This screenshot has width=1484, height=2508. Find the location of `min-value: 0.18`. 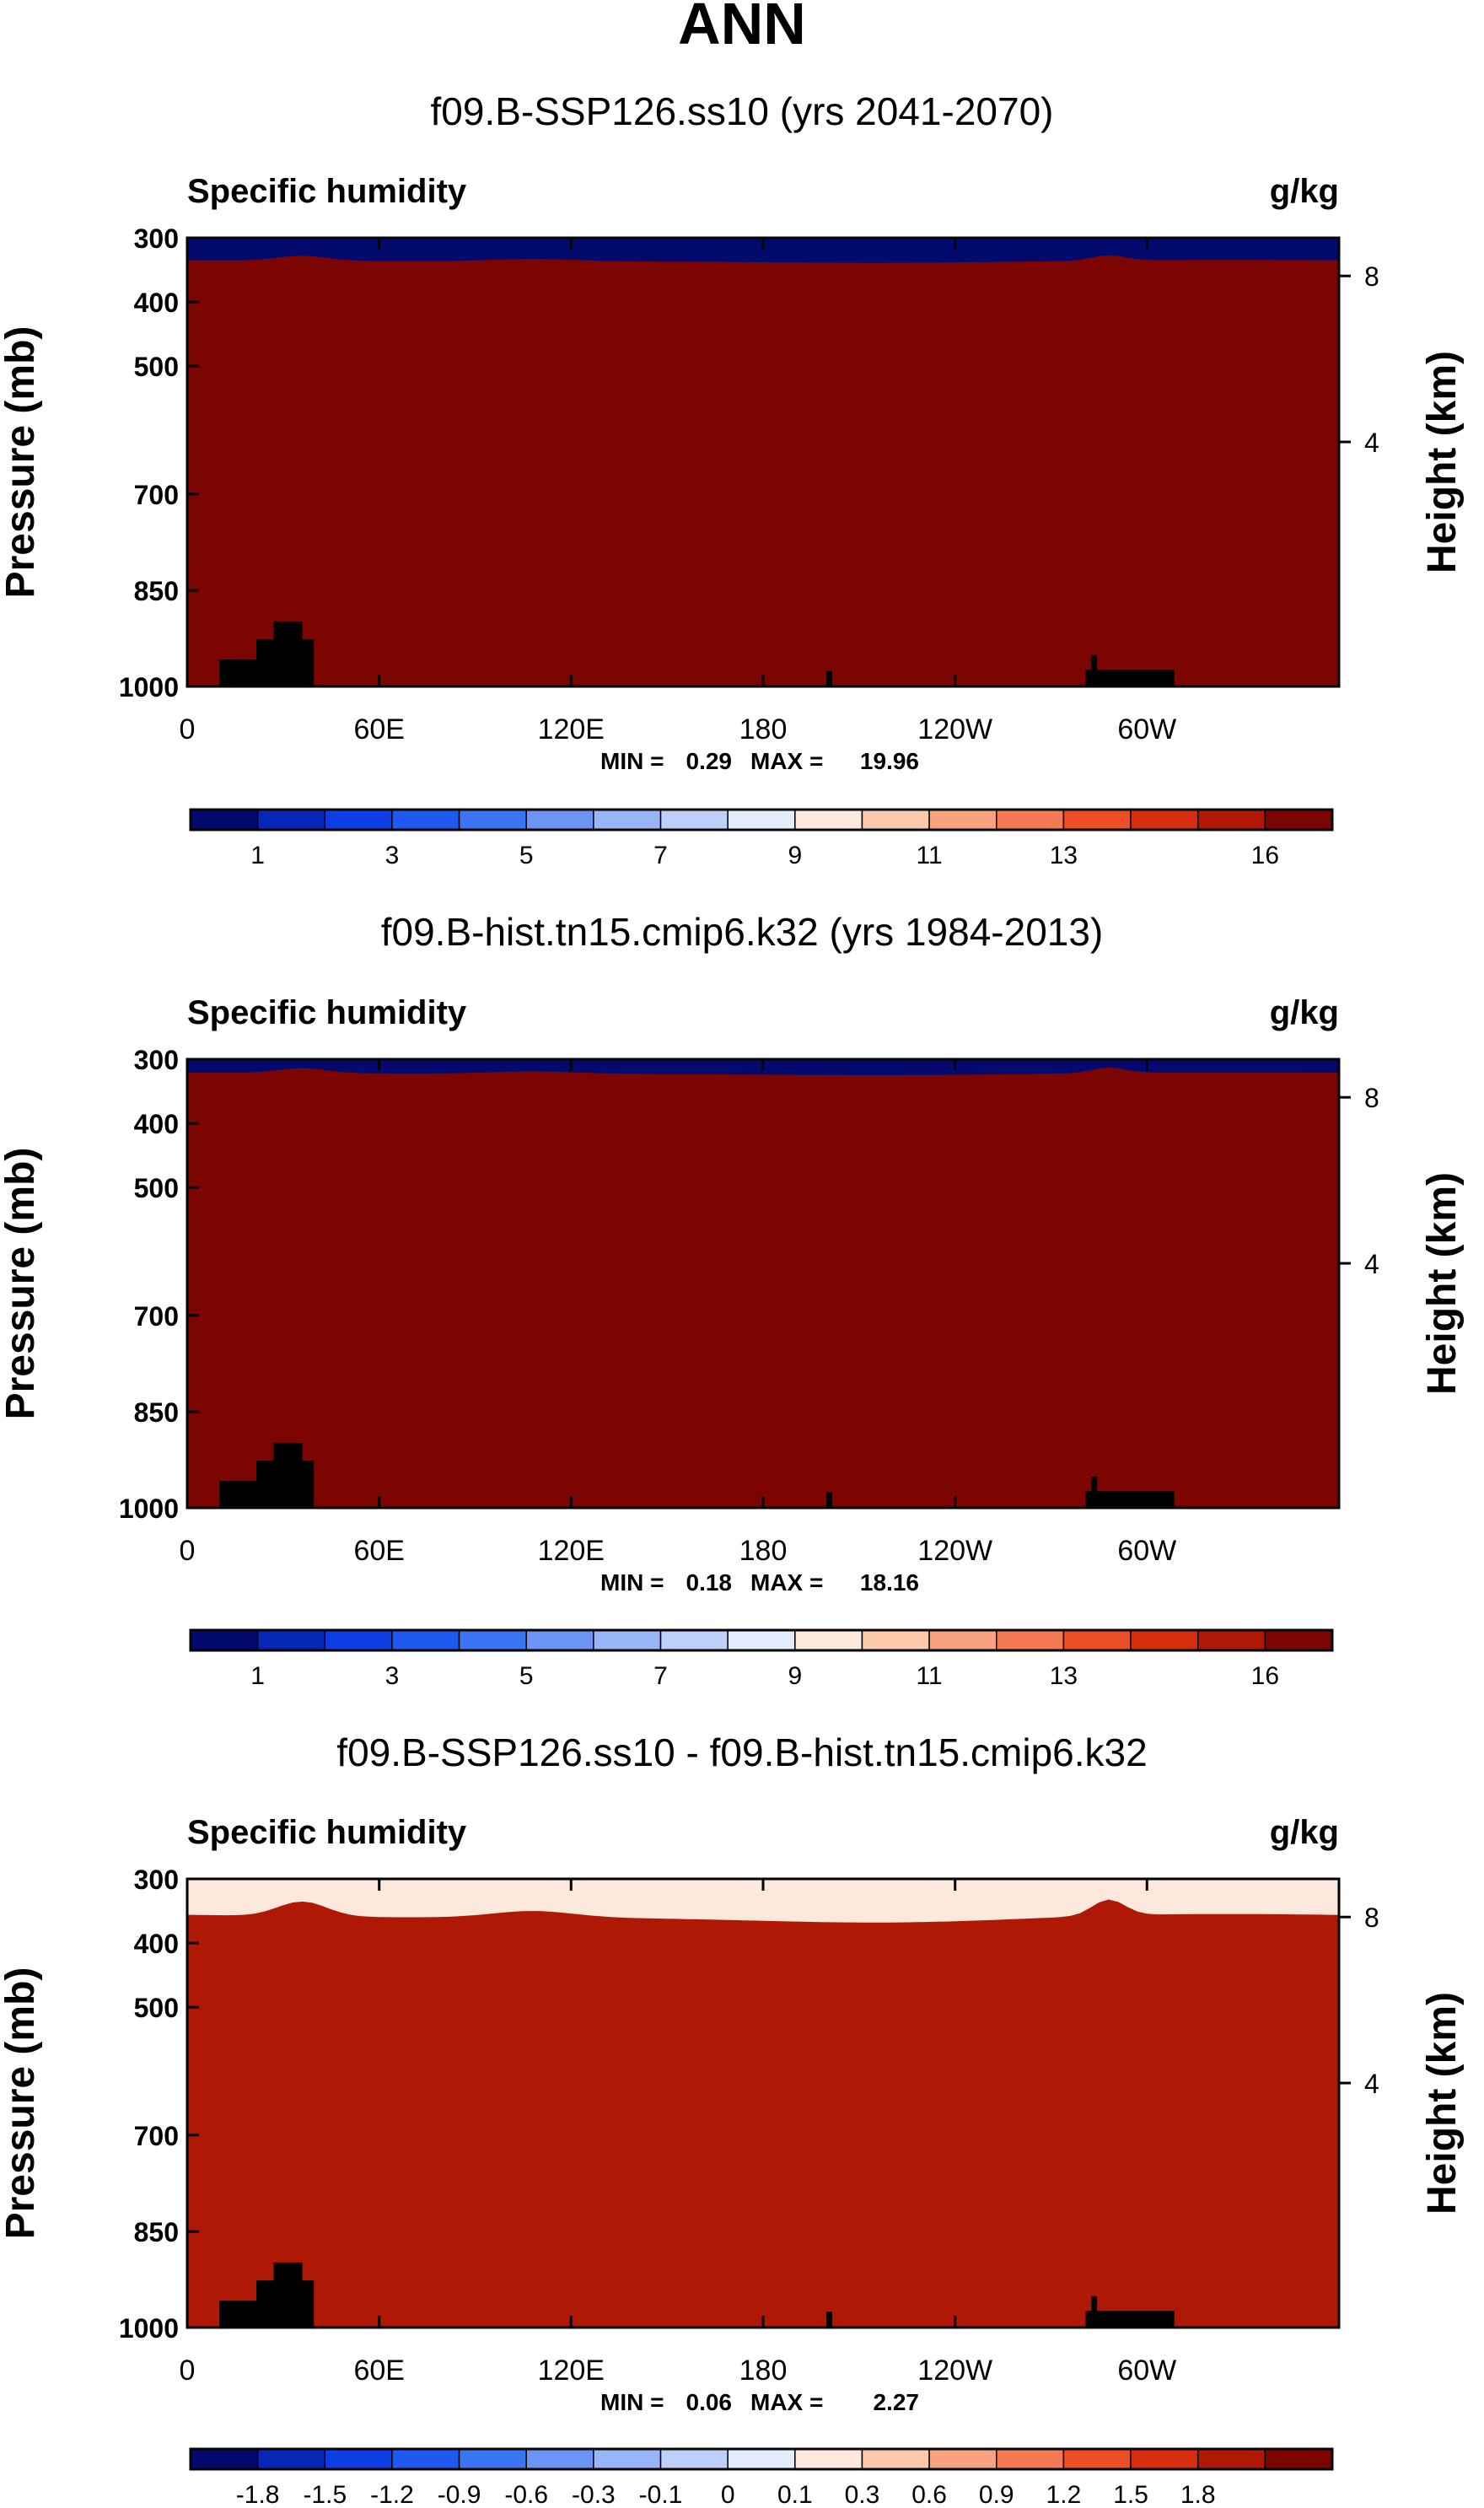

min-value: 0.18 is located at coordinates (709, 1582).